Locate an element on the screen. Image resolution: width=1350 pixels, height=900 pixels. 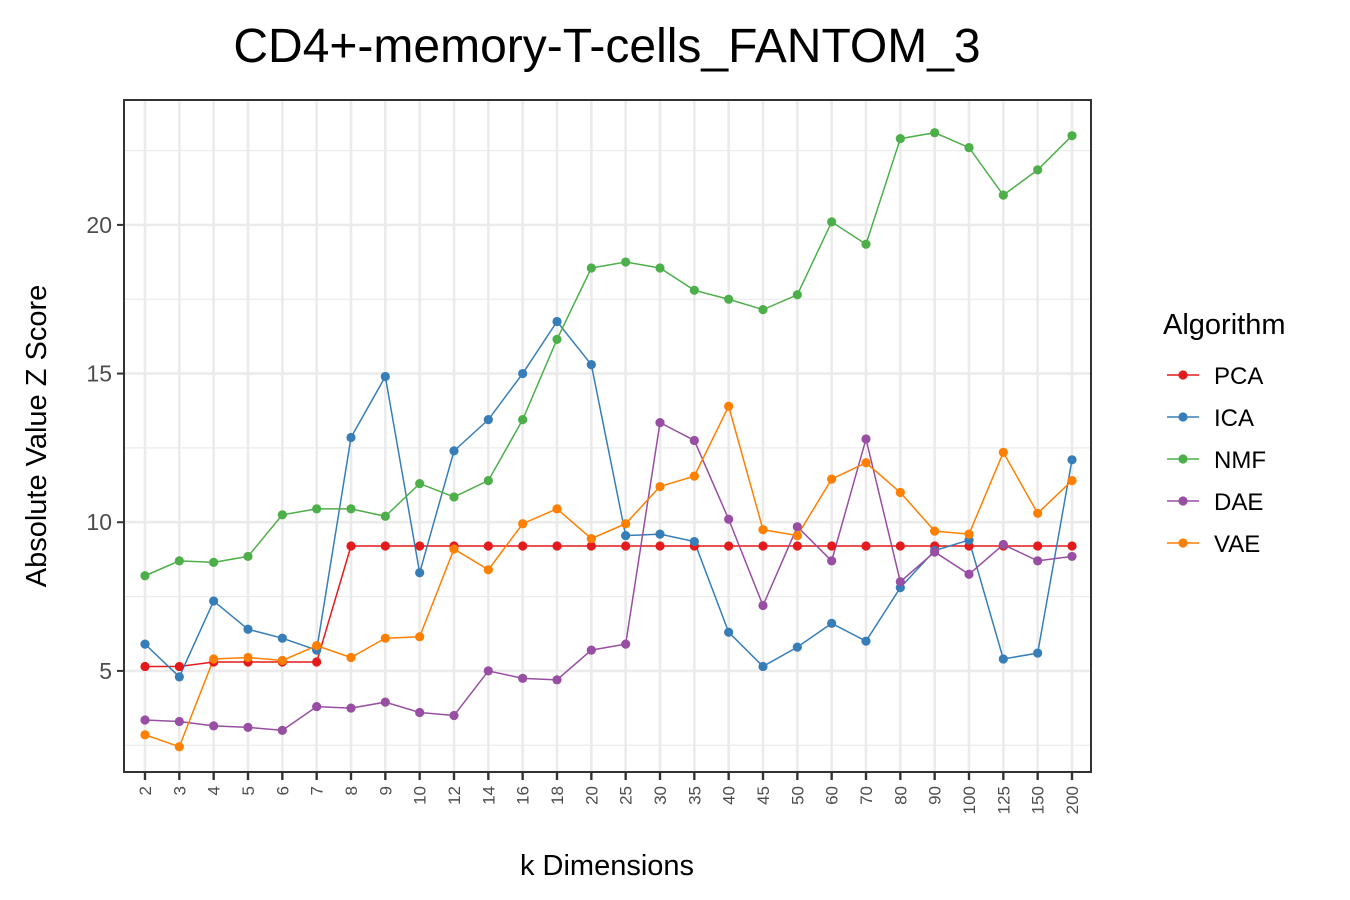
x-tick-label: 16 is located at coordinates (523, 795).